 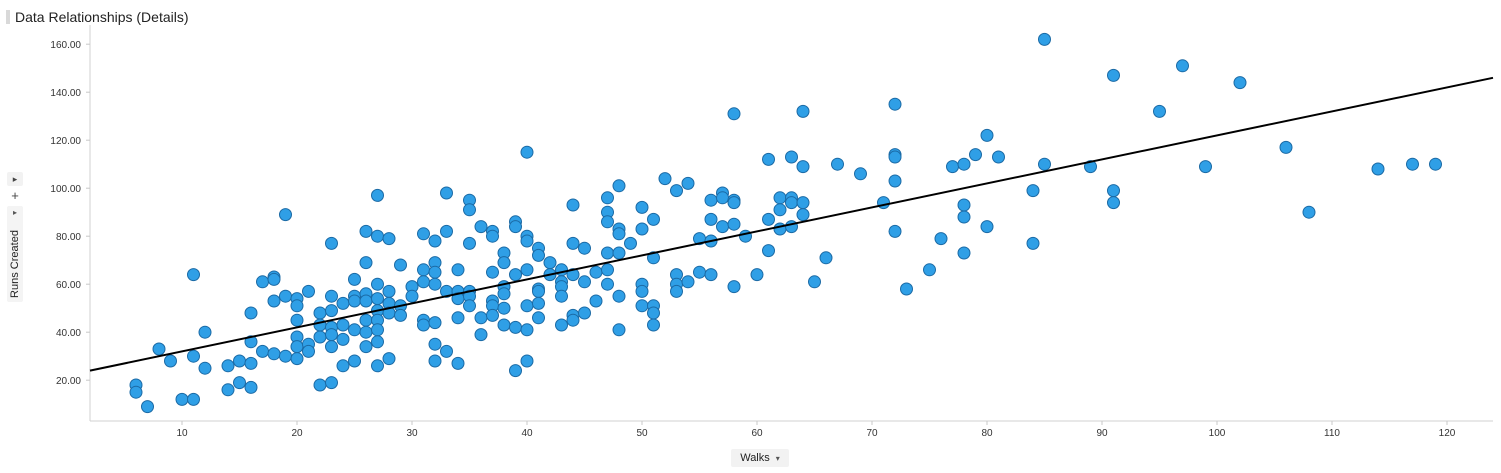 What do you see at coordinates (987, 433) in the screenshot?
I see `x-tick-label: 80` at bounding box center [987, 433].